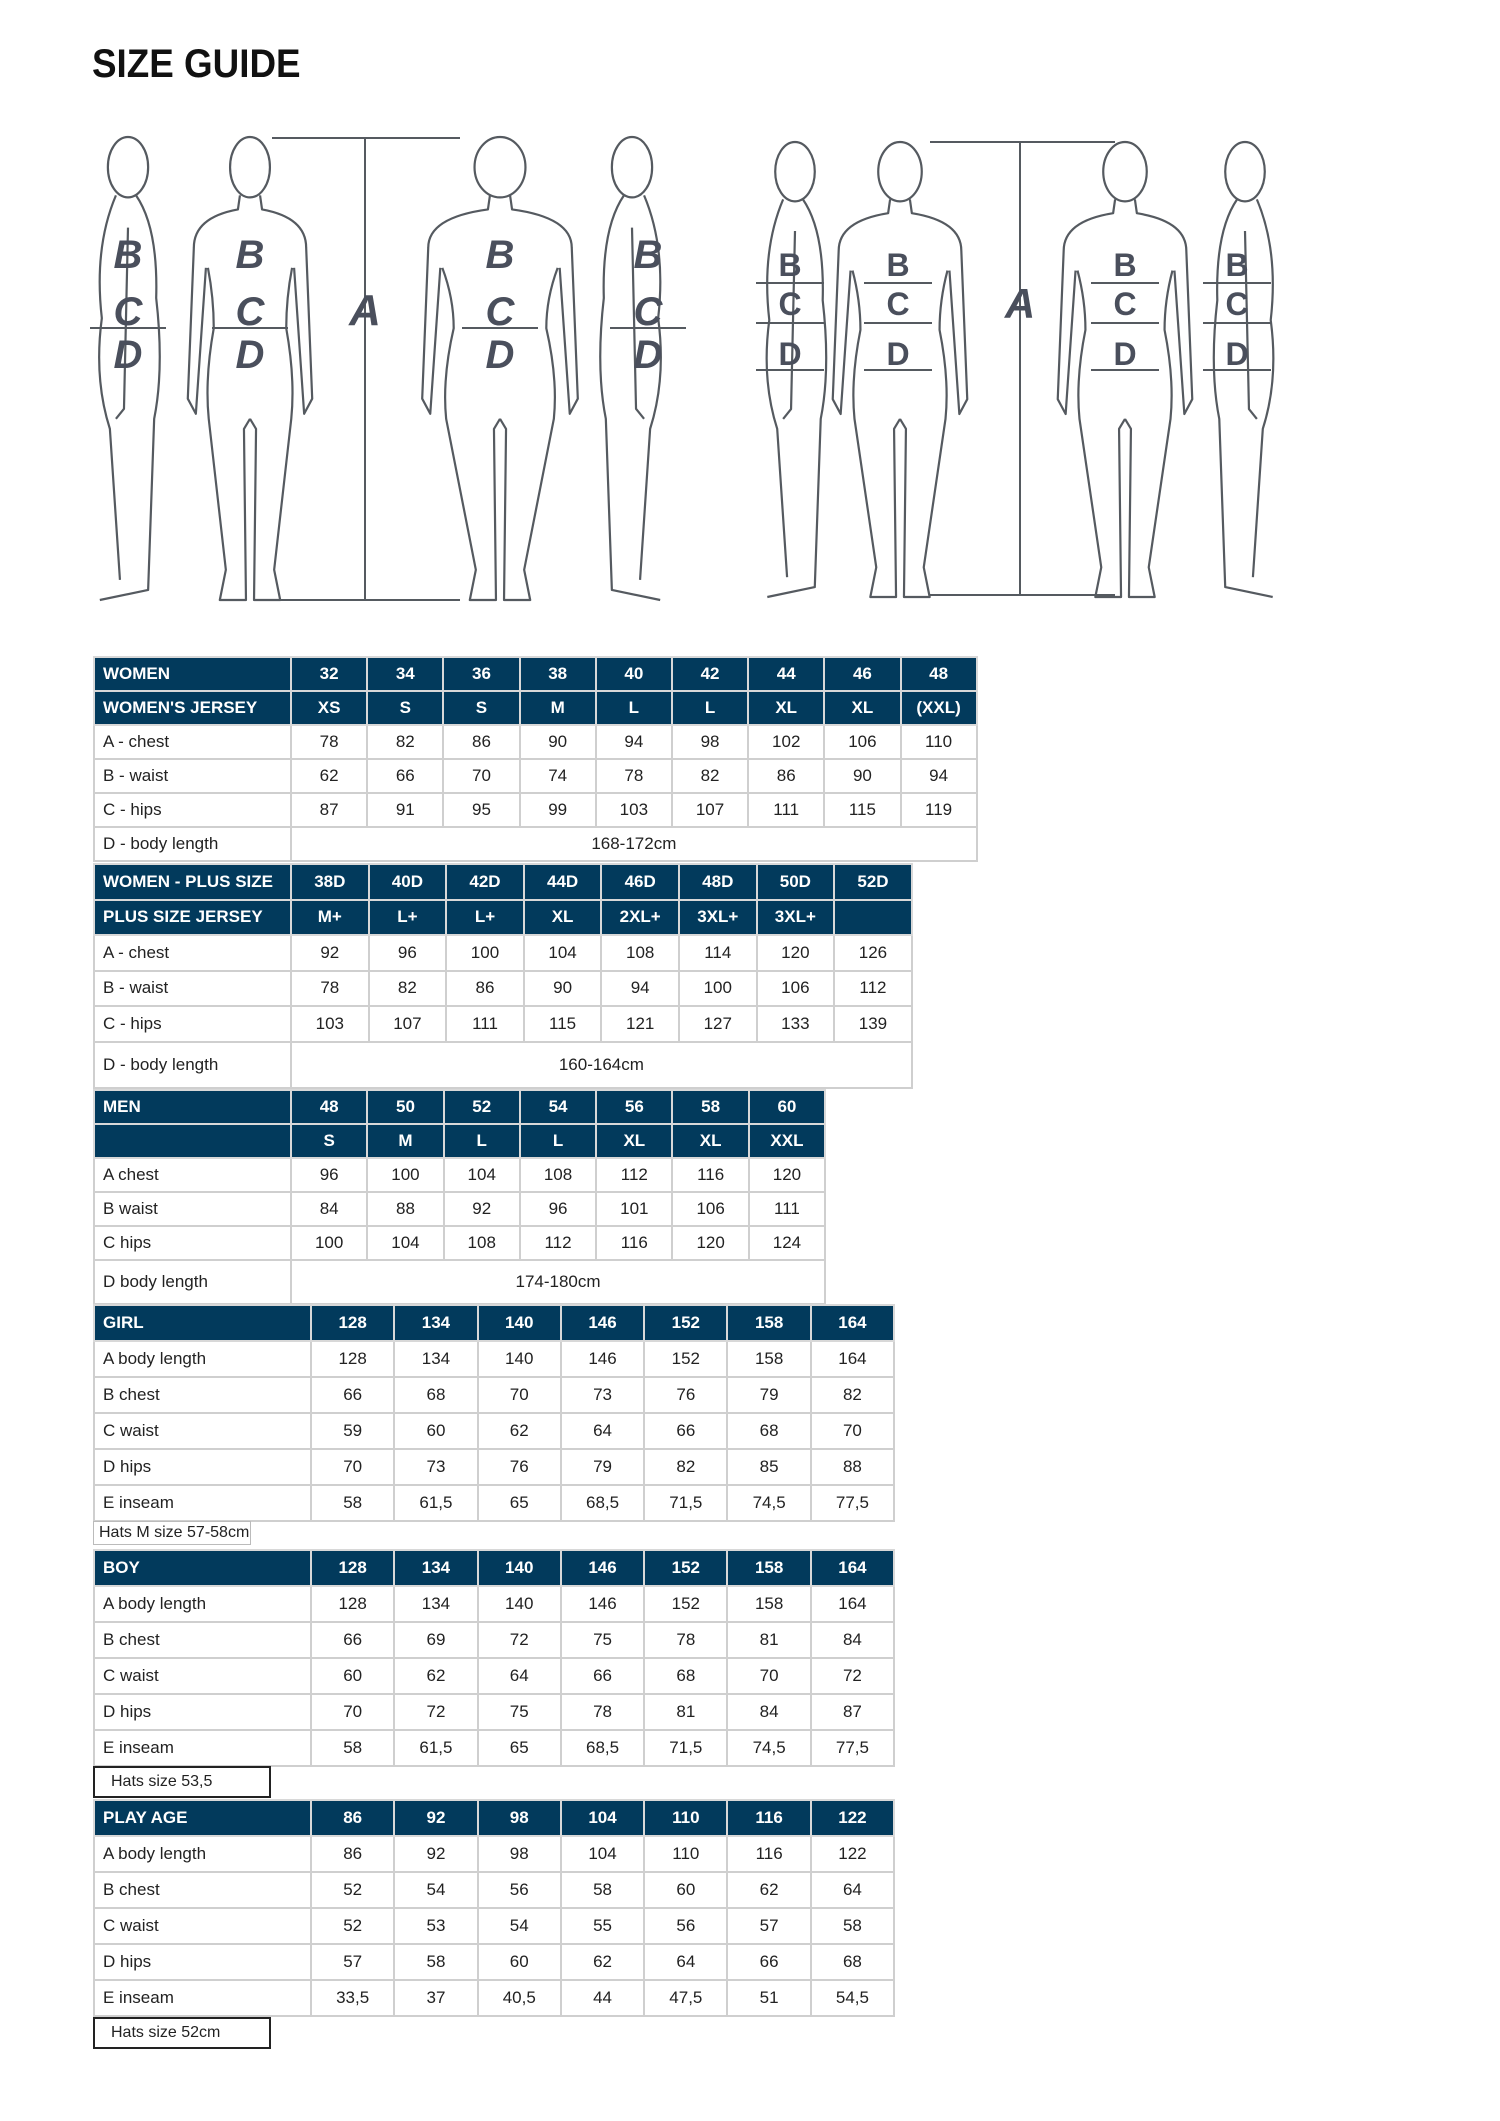 The width and height of the screenshot is (1500, 2121). What do you see at coordinates (460, 1282) in the screenshot?
I see `body-length-row: D body length 174-180cm` at bounding box center [460, 1282].